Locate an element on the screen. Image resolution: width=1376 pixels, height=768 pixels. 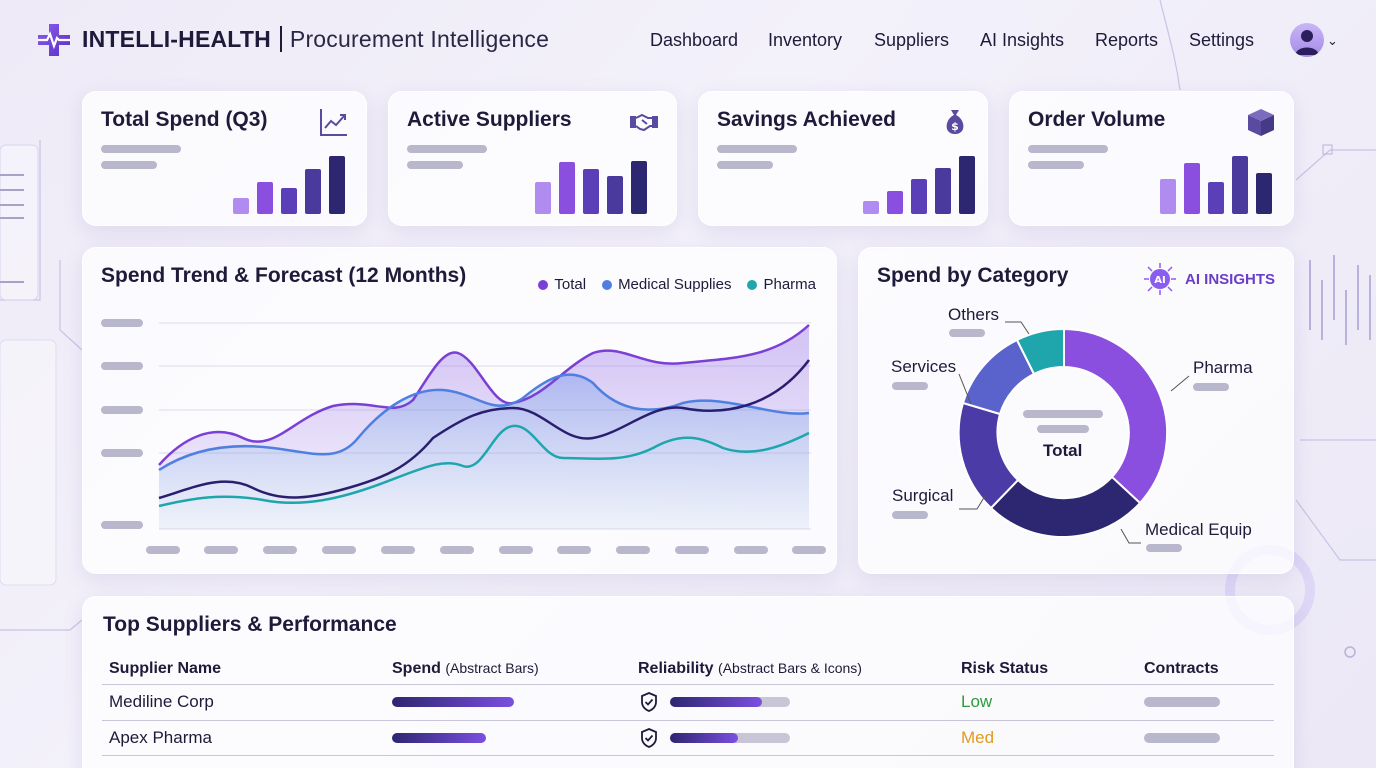
nav-settings: Settings is located at coordinates (1222, 40).